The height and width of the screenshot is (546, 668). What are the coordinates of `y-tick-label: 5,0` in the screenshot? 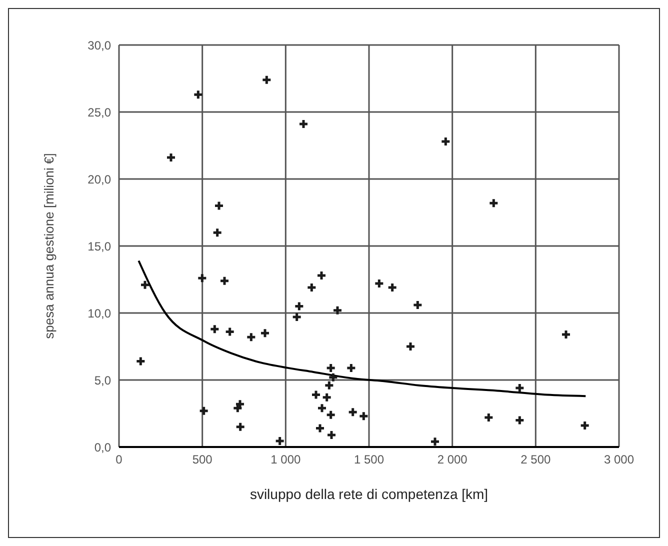 It's located at (103, 380).